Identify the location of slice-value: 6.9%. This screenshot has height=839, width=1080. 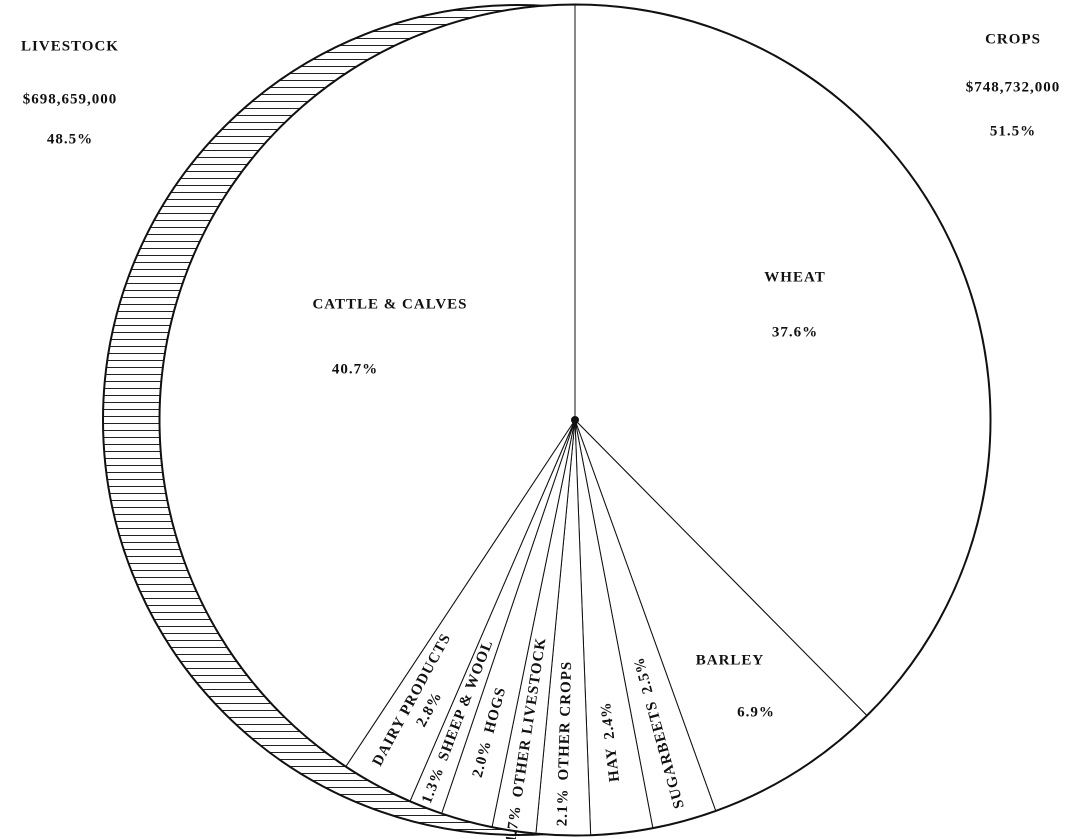
(756, 712).